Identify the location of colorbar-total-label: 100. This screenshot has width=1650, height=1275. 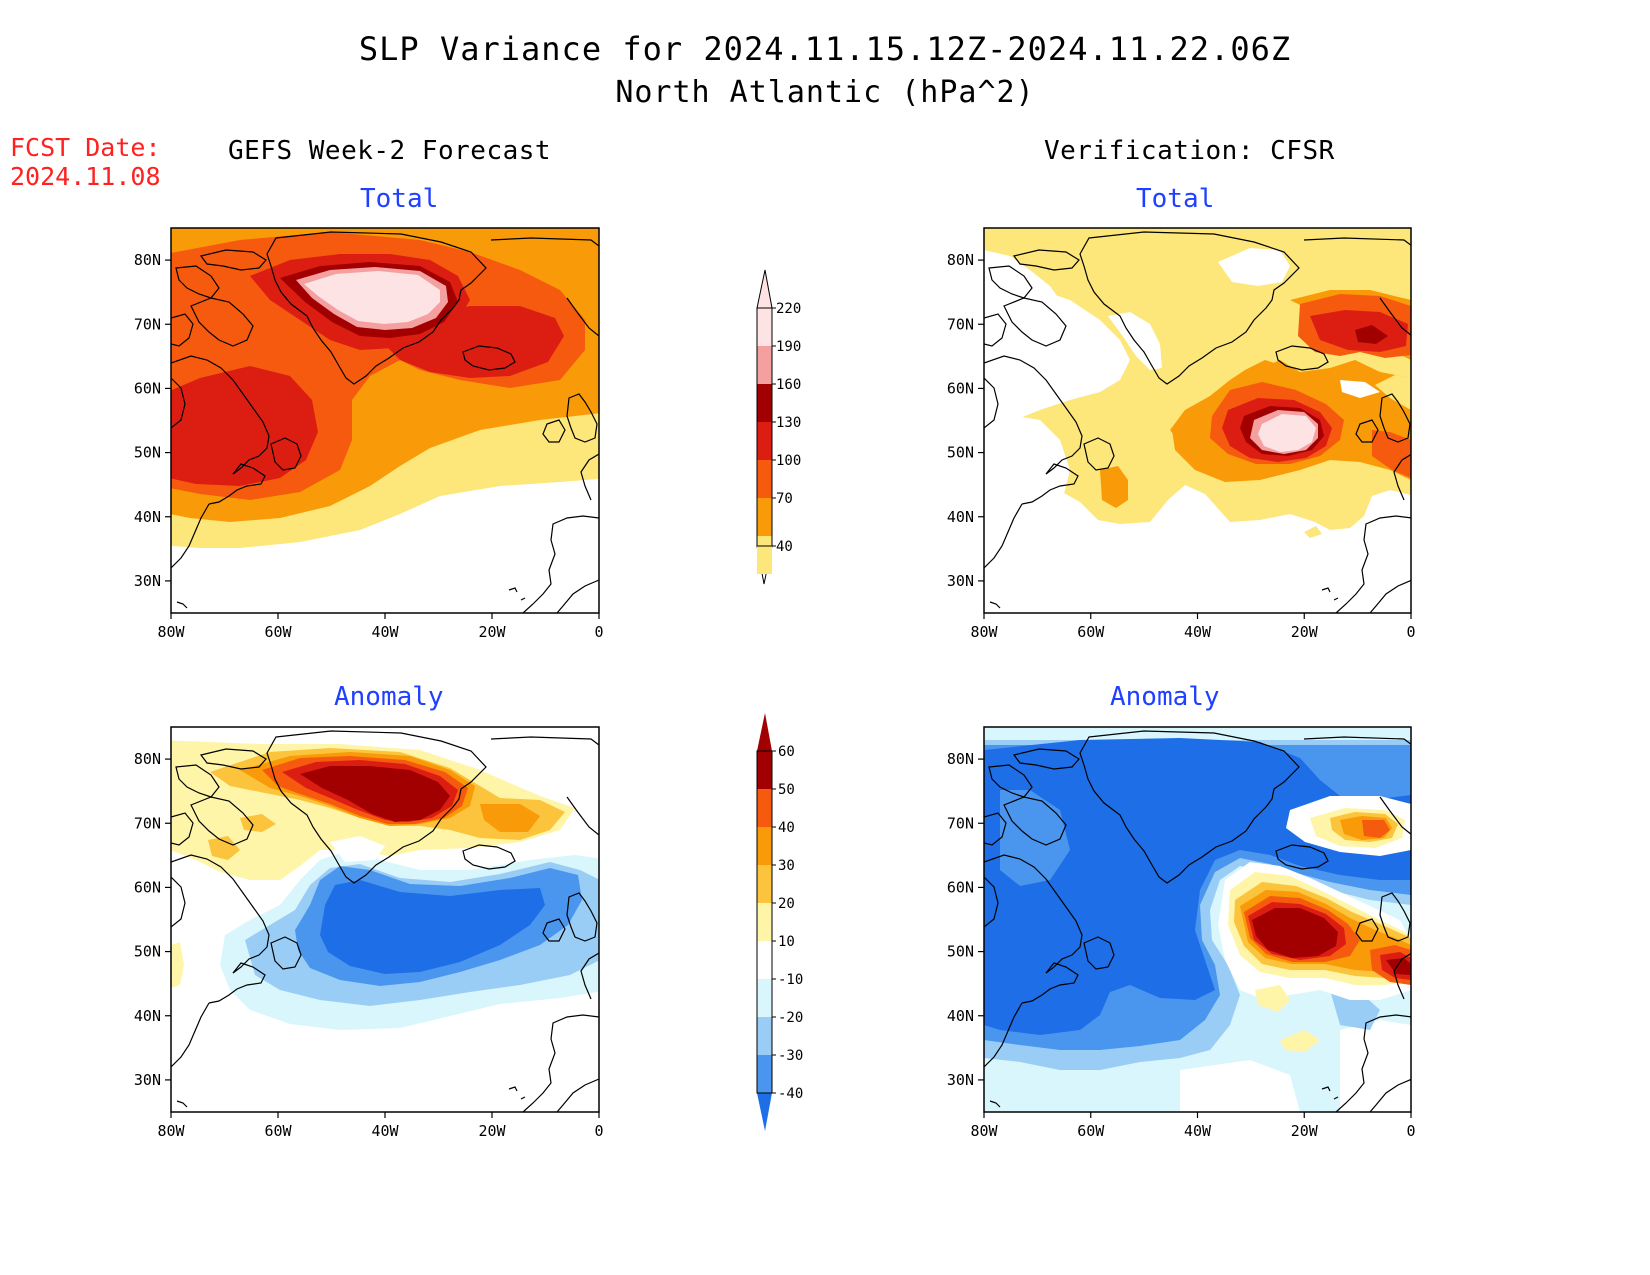
(788, 461).